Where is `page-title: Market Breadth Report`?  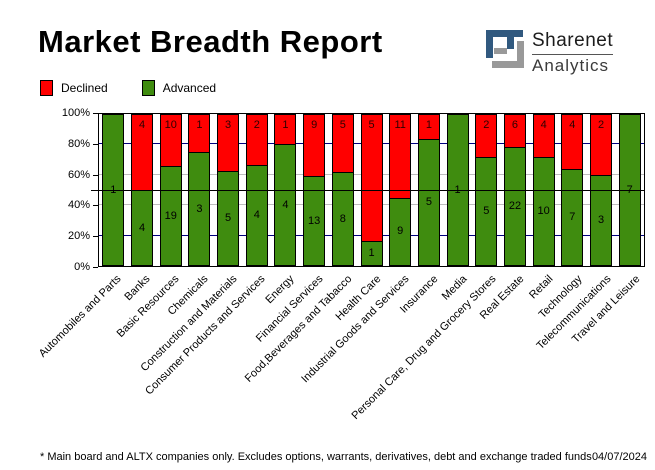 page-title: Market Breadth Report is located at coordinates (210, 41).